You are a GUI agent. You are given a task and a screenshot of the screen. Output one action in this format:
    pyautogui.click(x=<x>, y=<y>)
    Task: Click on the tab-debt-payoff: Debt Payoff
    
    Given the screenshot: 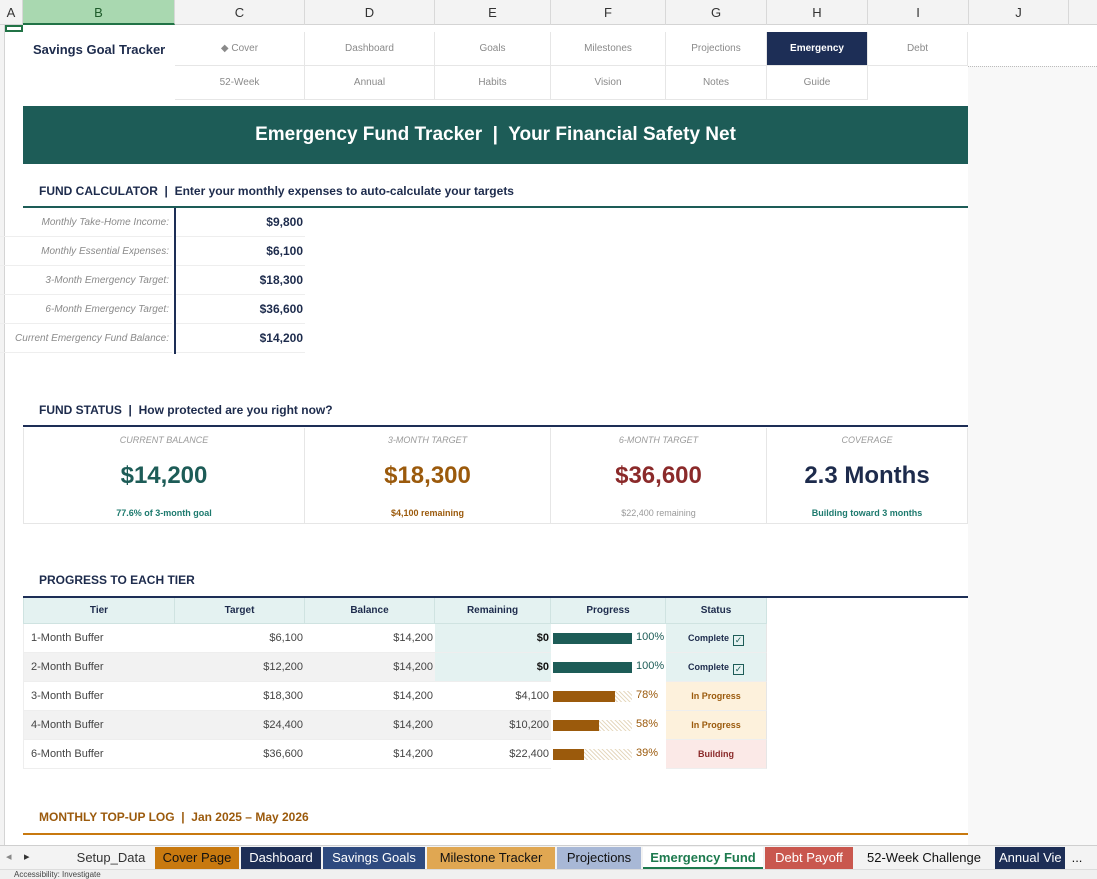 What is the action you would take?
    pyautogui.click(x=809, y=858)
    